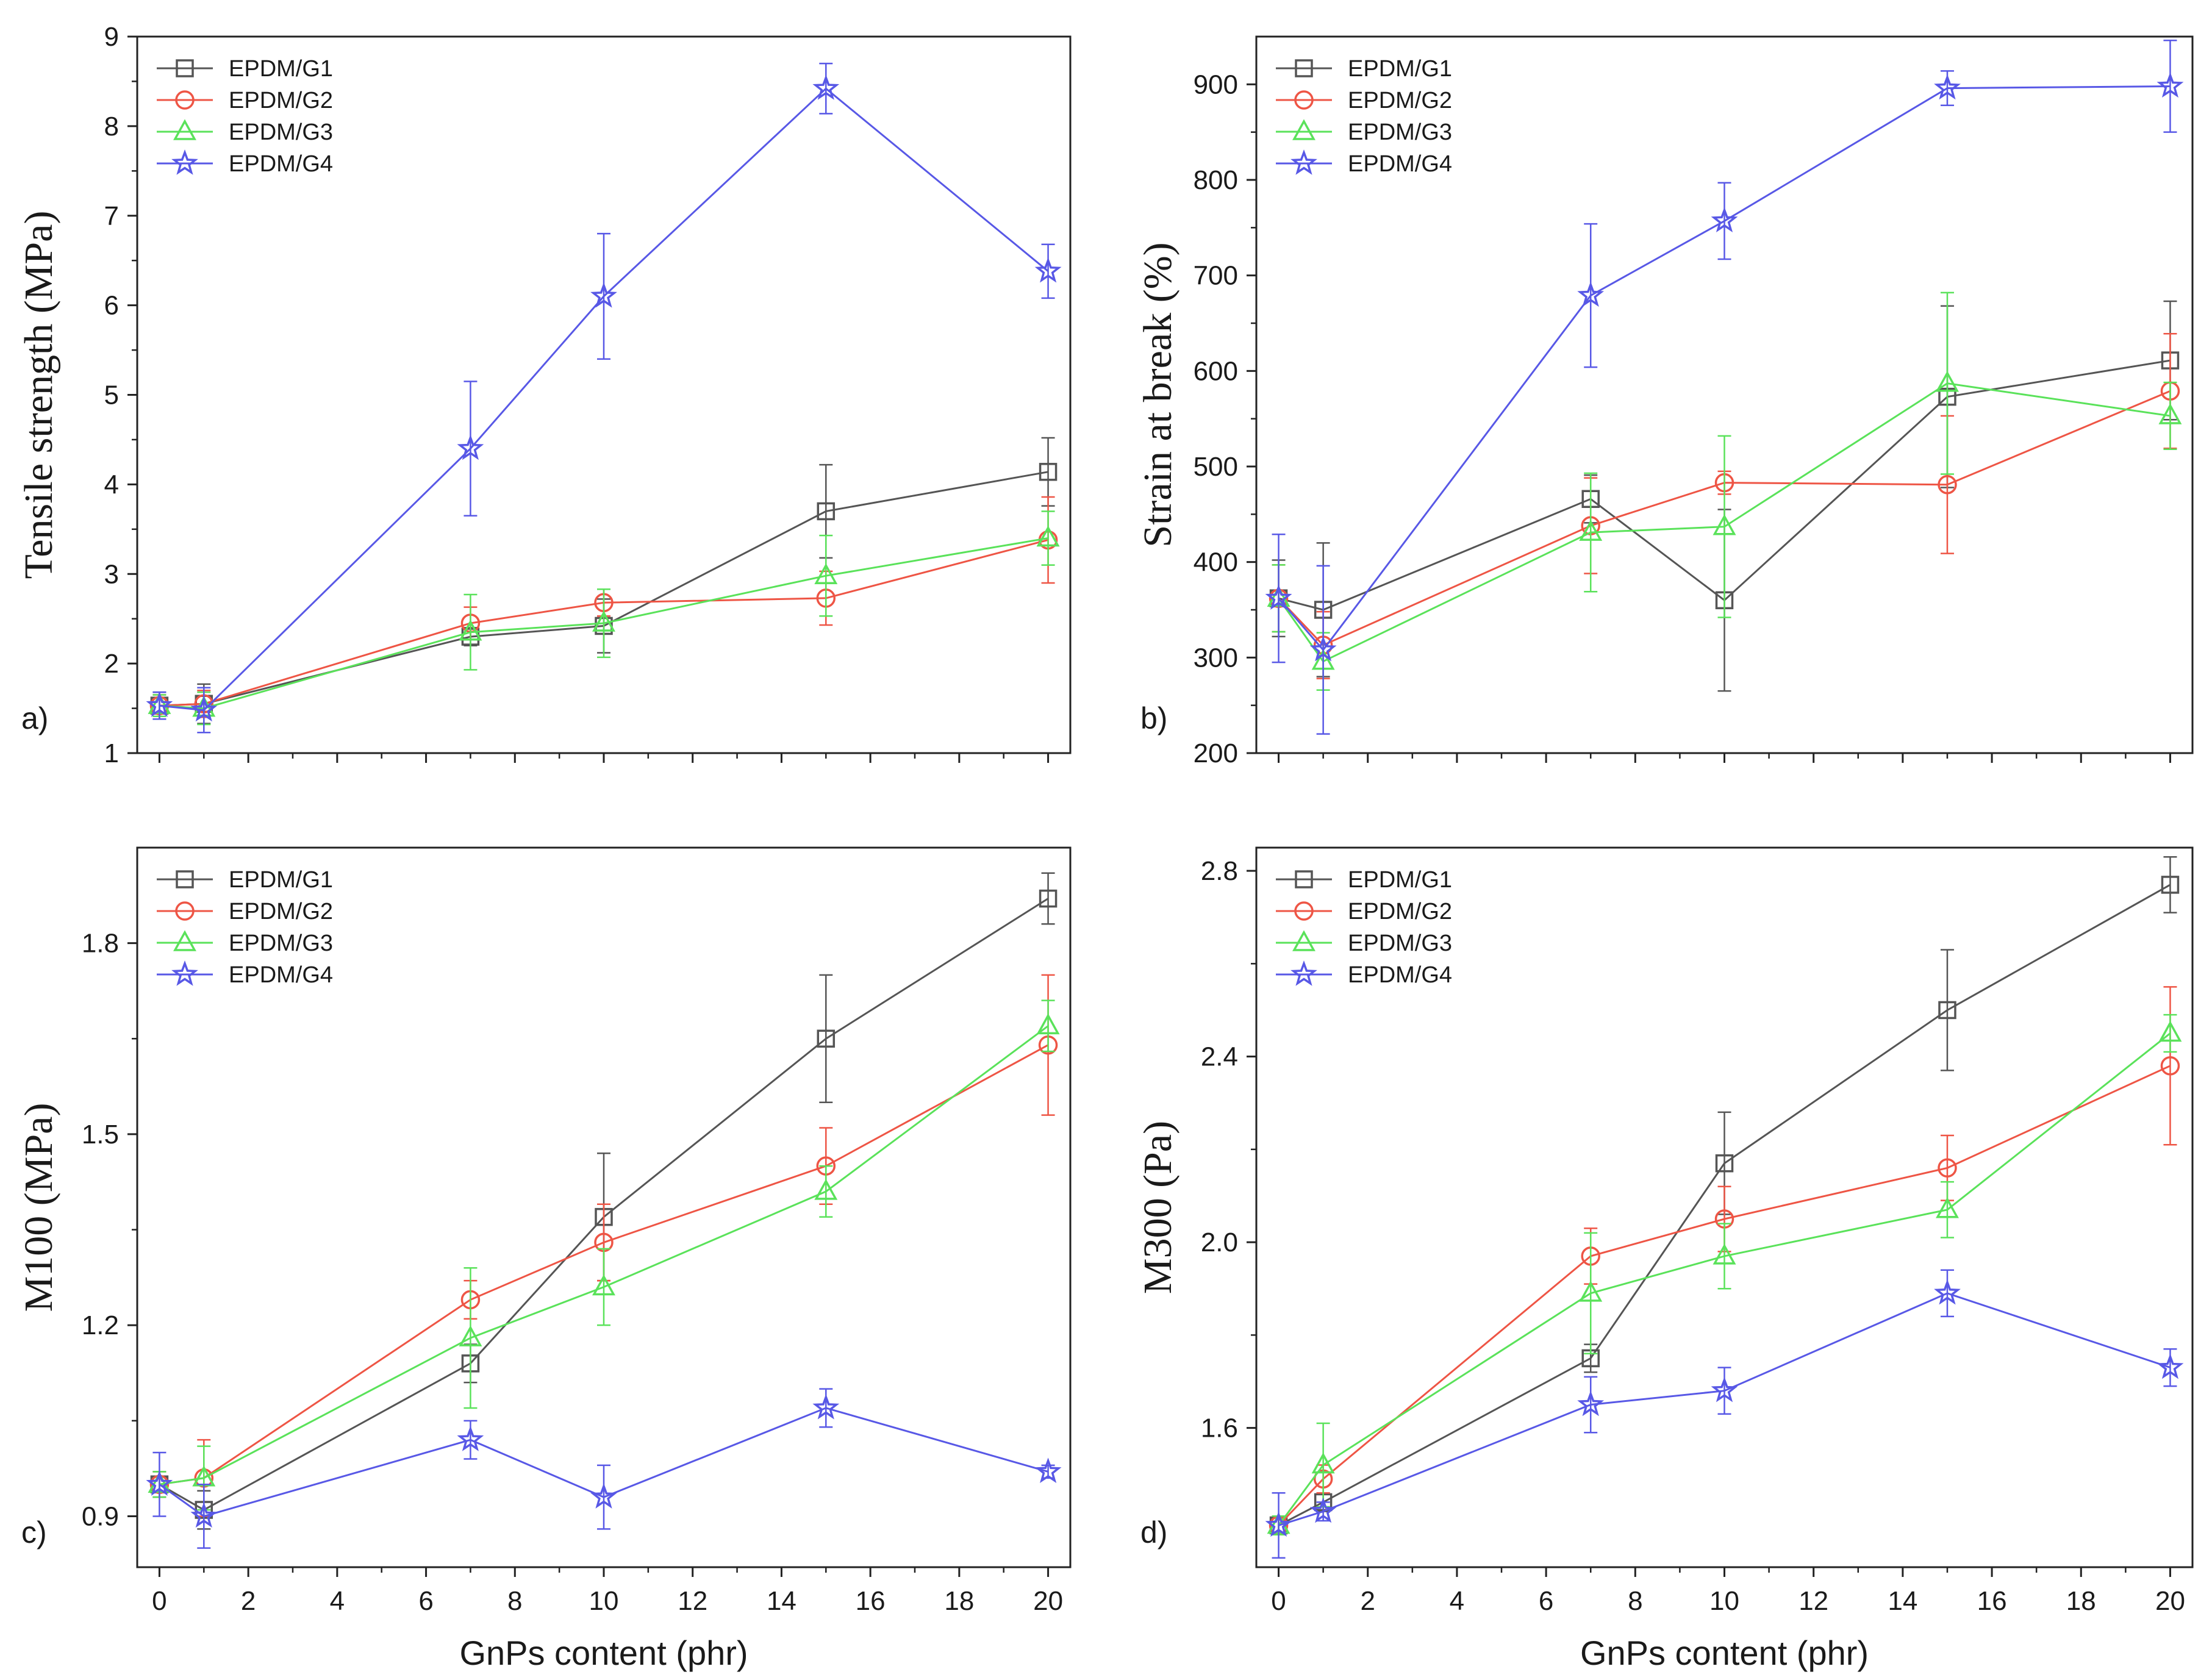 This screenshot has height=1680, width=2212. Describe the element at coordinates (1278, 1601) in the screenshot. I see `x-tick-label: 0` at that location.